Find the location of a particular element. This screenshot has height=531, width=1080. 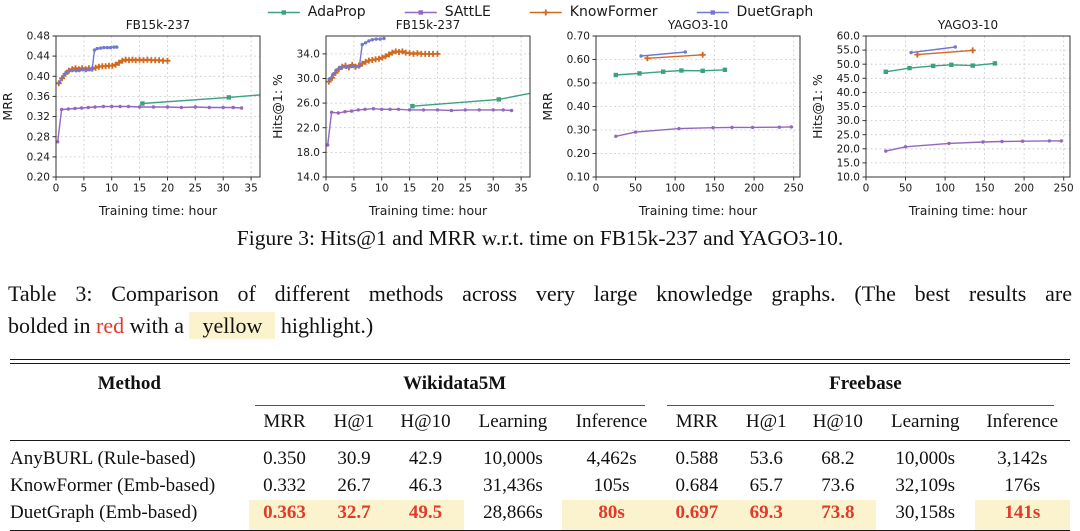

svg-text: 60.0 is located at coordinates (848, 37).